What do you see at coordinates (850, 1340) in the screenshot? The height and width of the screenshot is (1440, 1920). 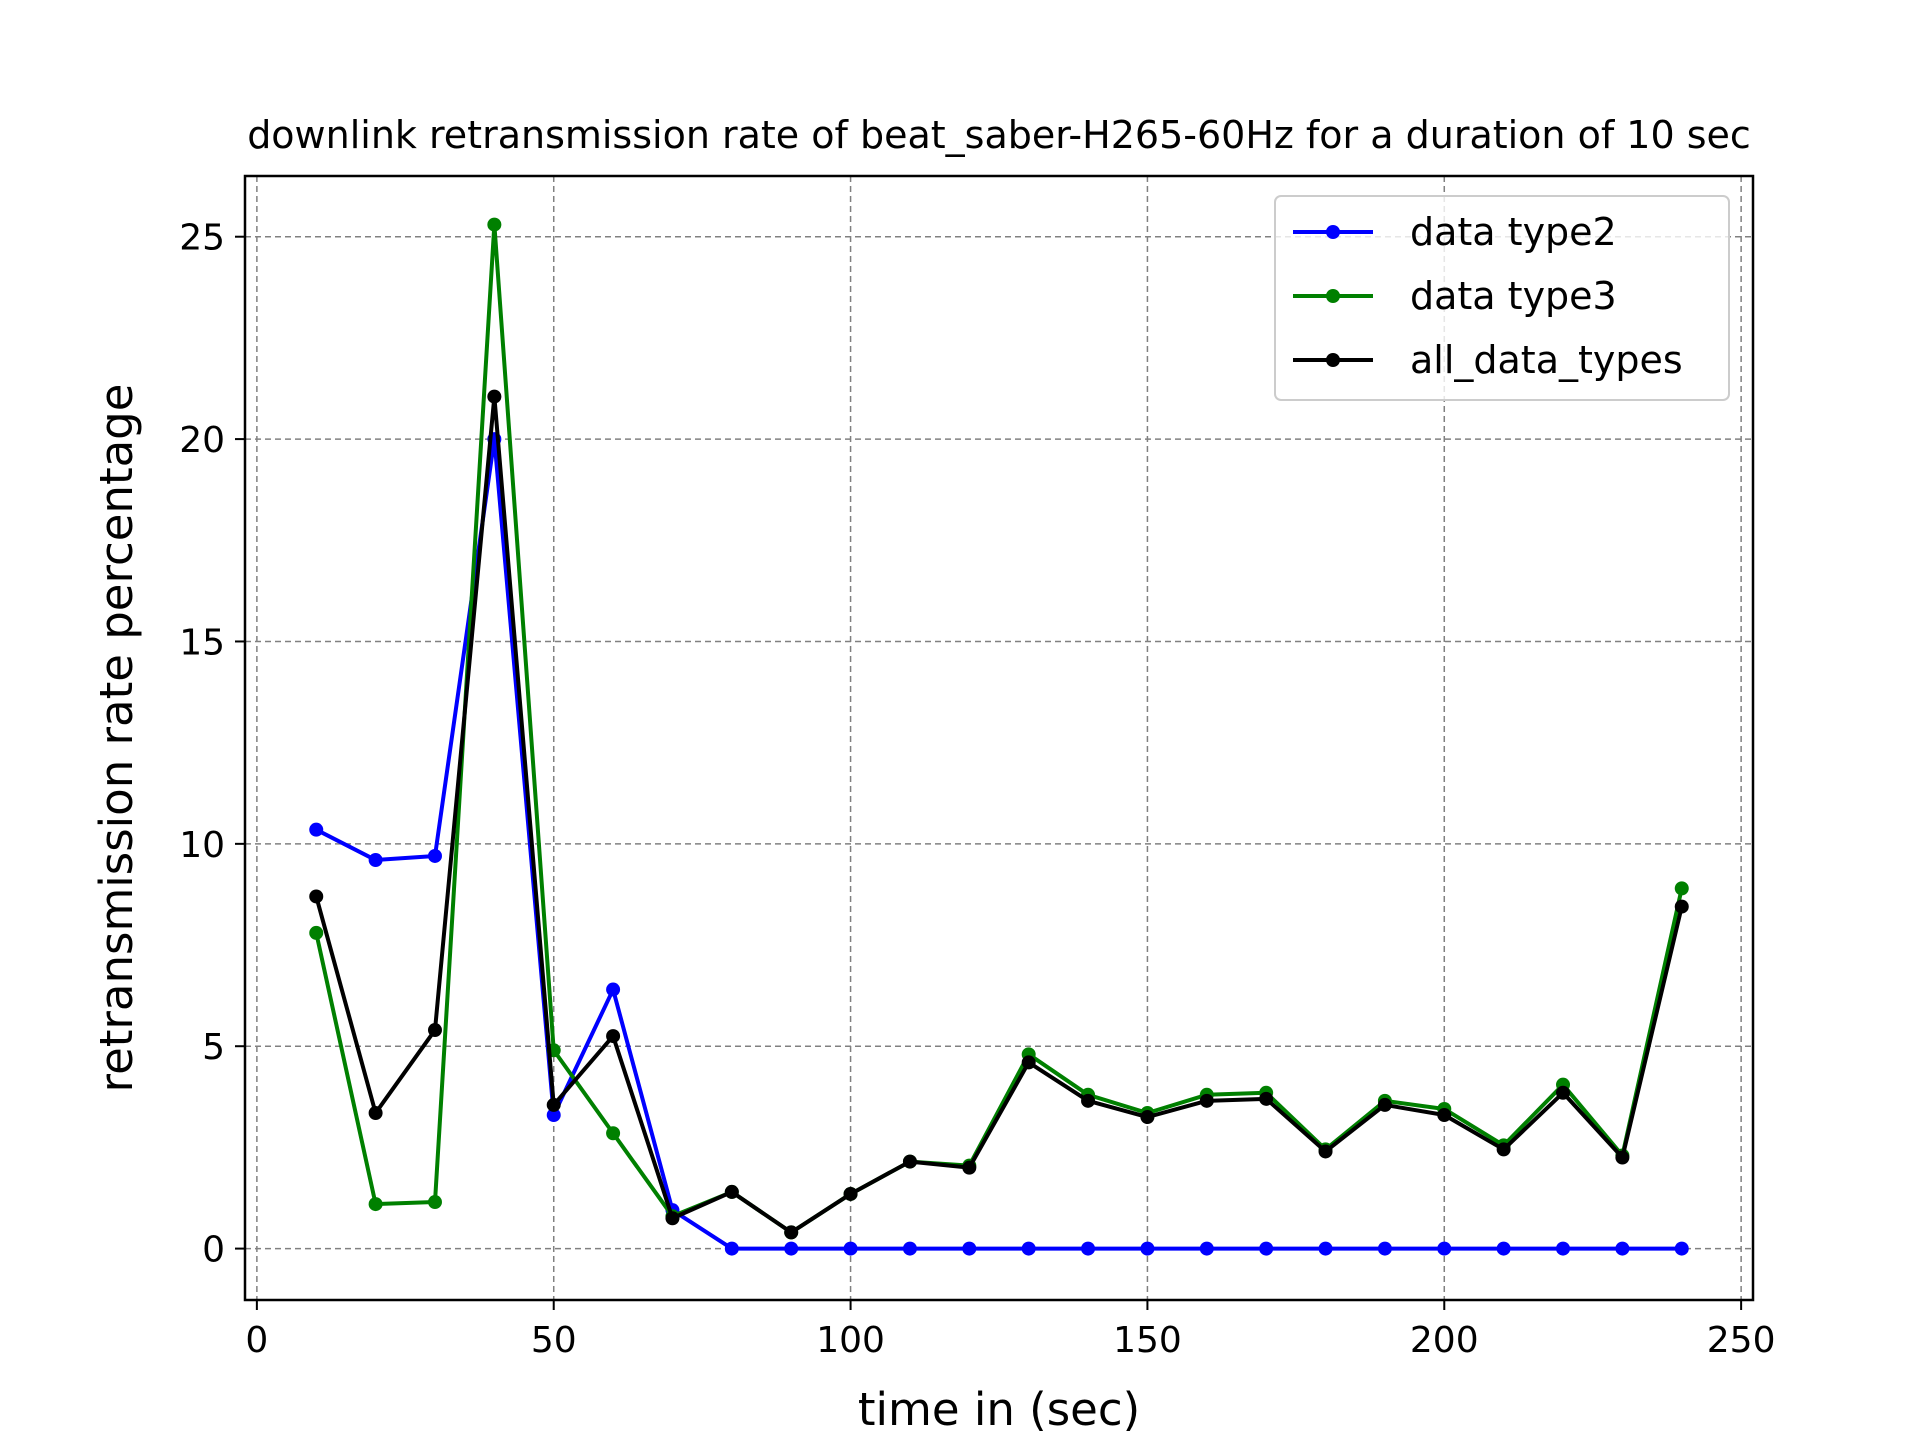 I see `x-tick-label: 100` at bounding box center [850, 1340].